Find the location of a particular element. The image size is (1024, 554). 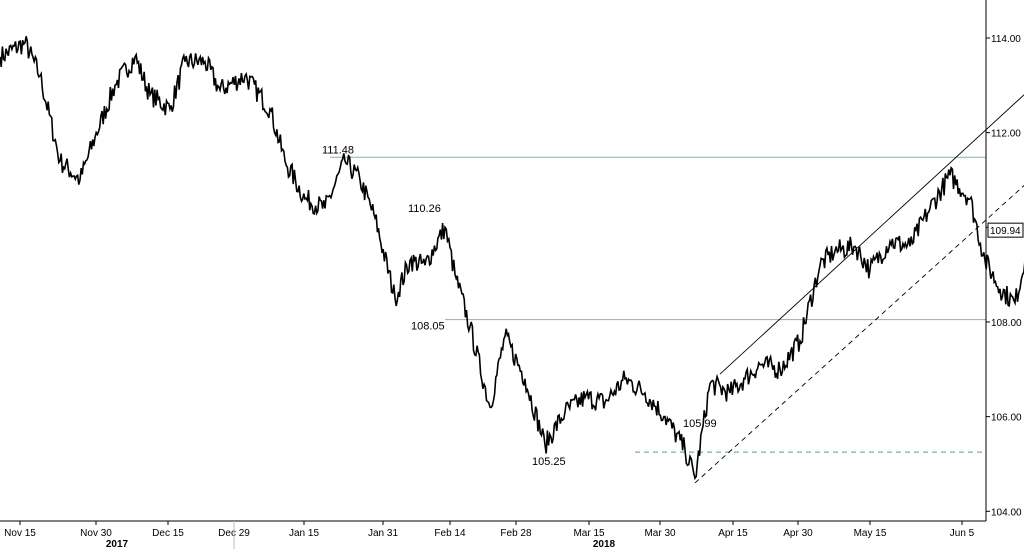

year-label: 2018 is located at coordinates (604, 544).